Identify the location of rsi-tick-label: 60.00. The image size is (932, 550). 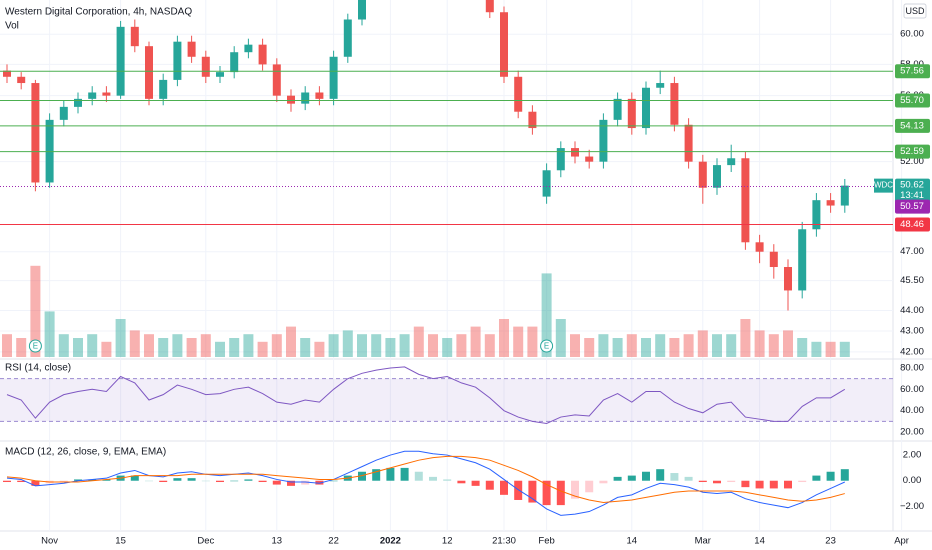
(912, 389).